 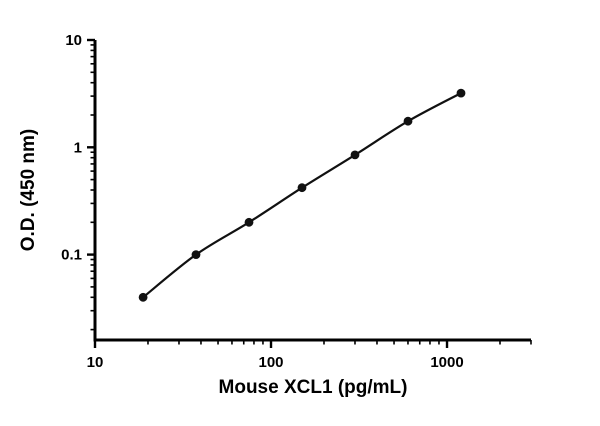 What do you see at coordinates (313, 387) in the screenshot?
I see `x-axis-title: Mouse XCL1 (pg/mL)` at bounding box center [313, 387].